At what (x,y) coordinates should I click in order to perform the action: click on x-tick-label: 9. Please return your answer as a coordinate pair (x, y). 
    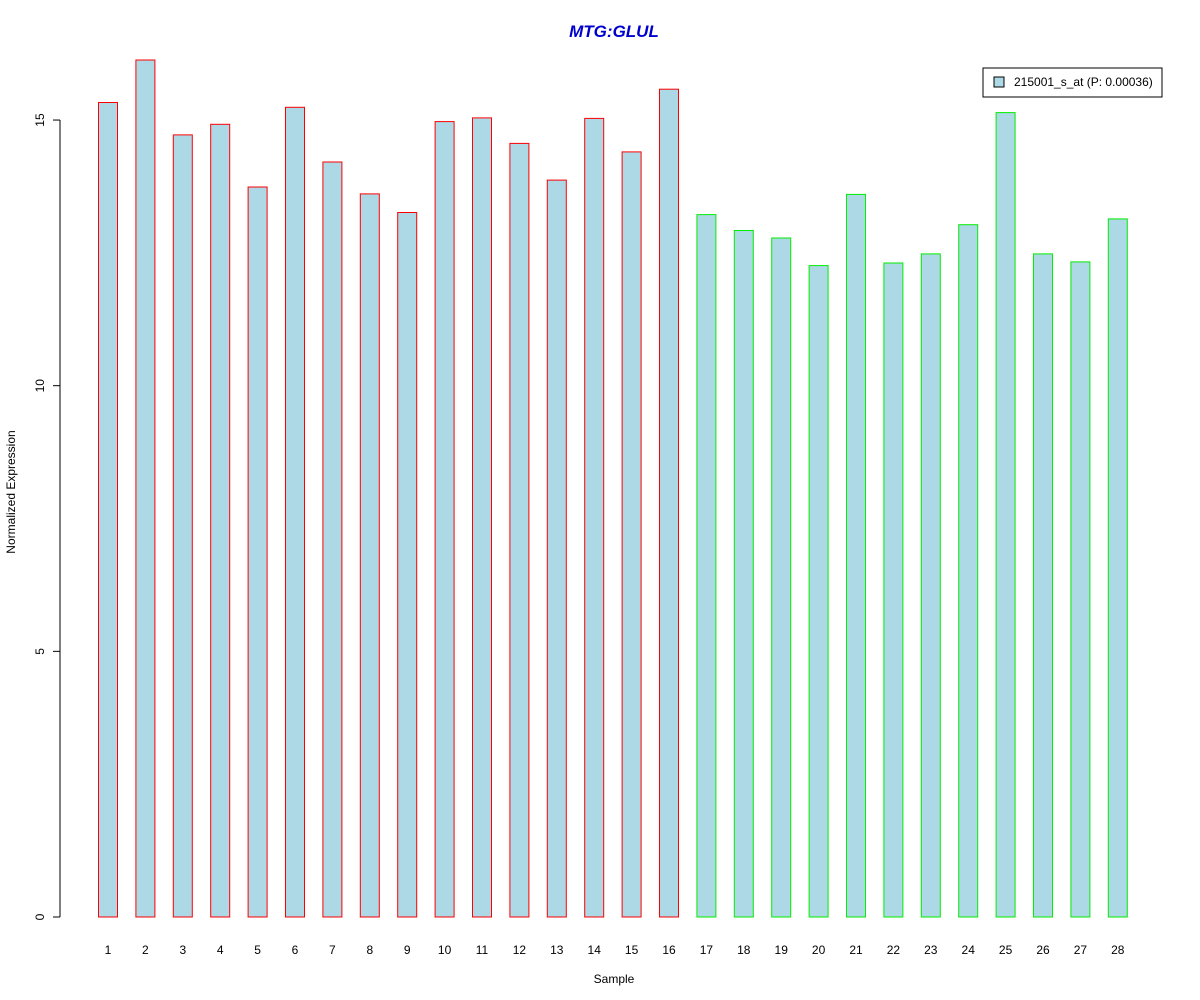
    Looking at the image, I should click on (407, 950).